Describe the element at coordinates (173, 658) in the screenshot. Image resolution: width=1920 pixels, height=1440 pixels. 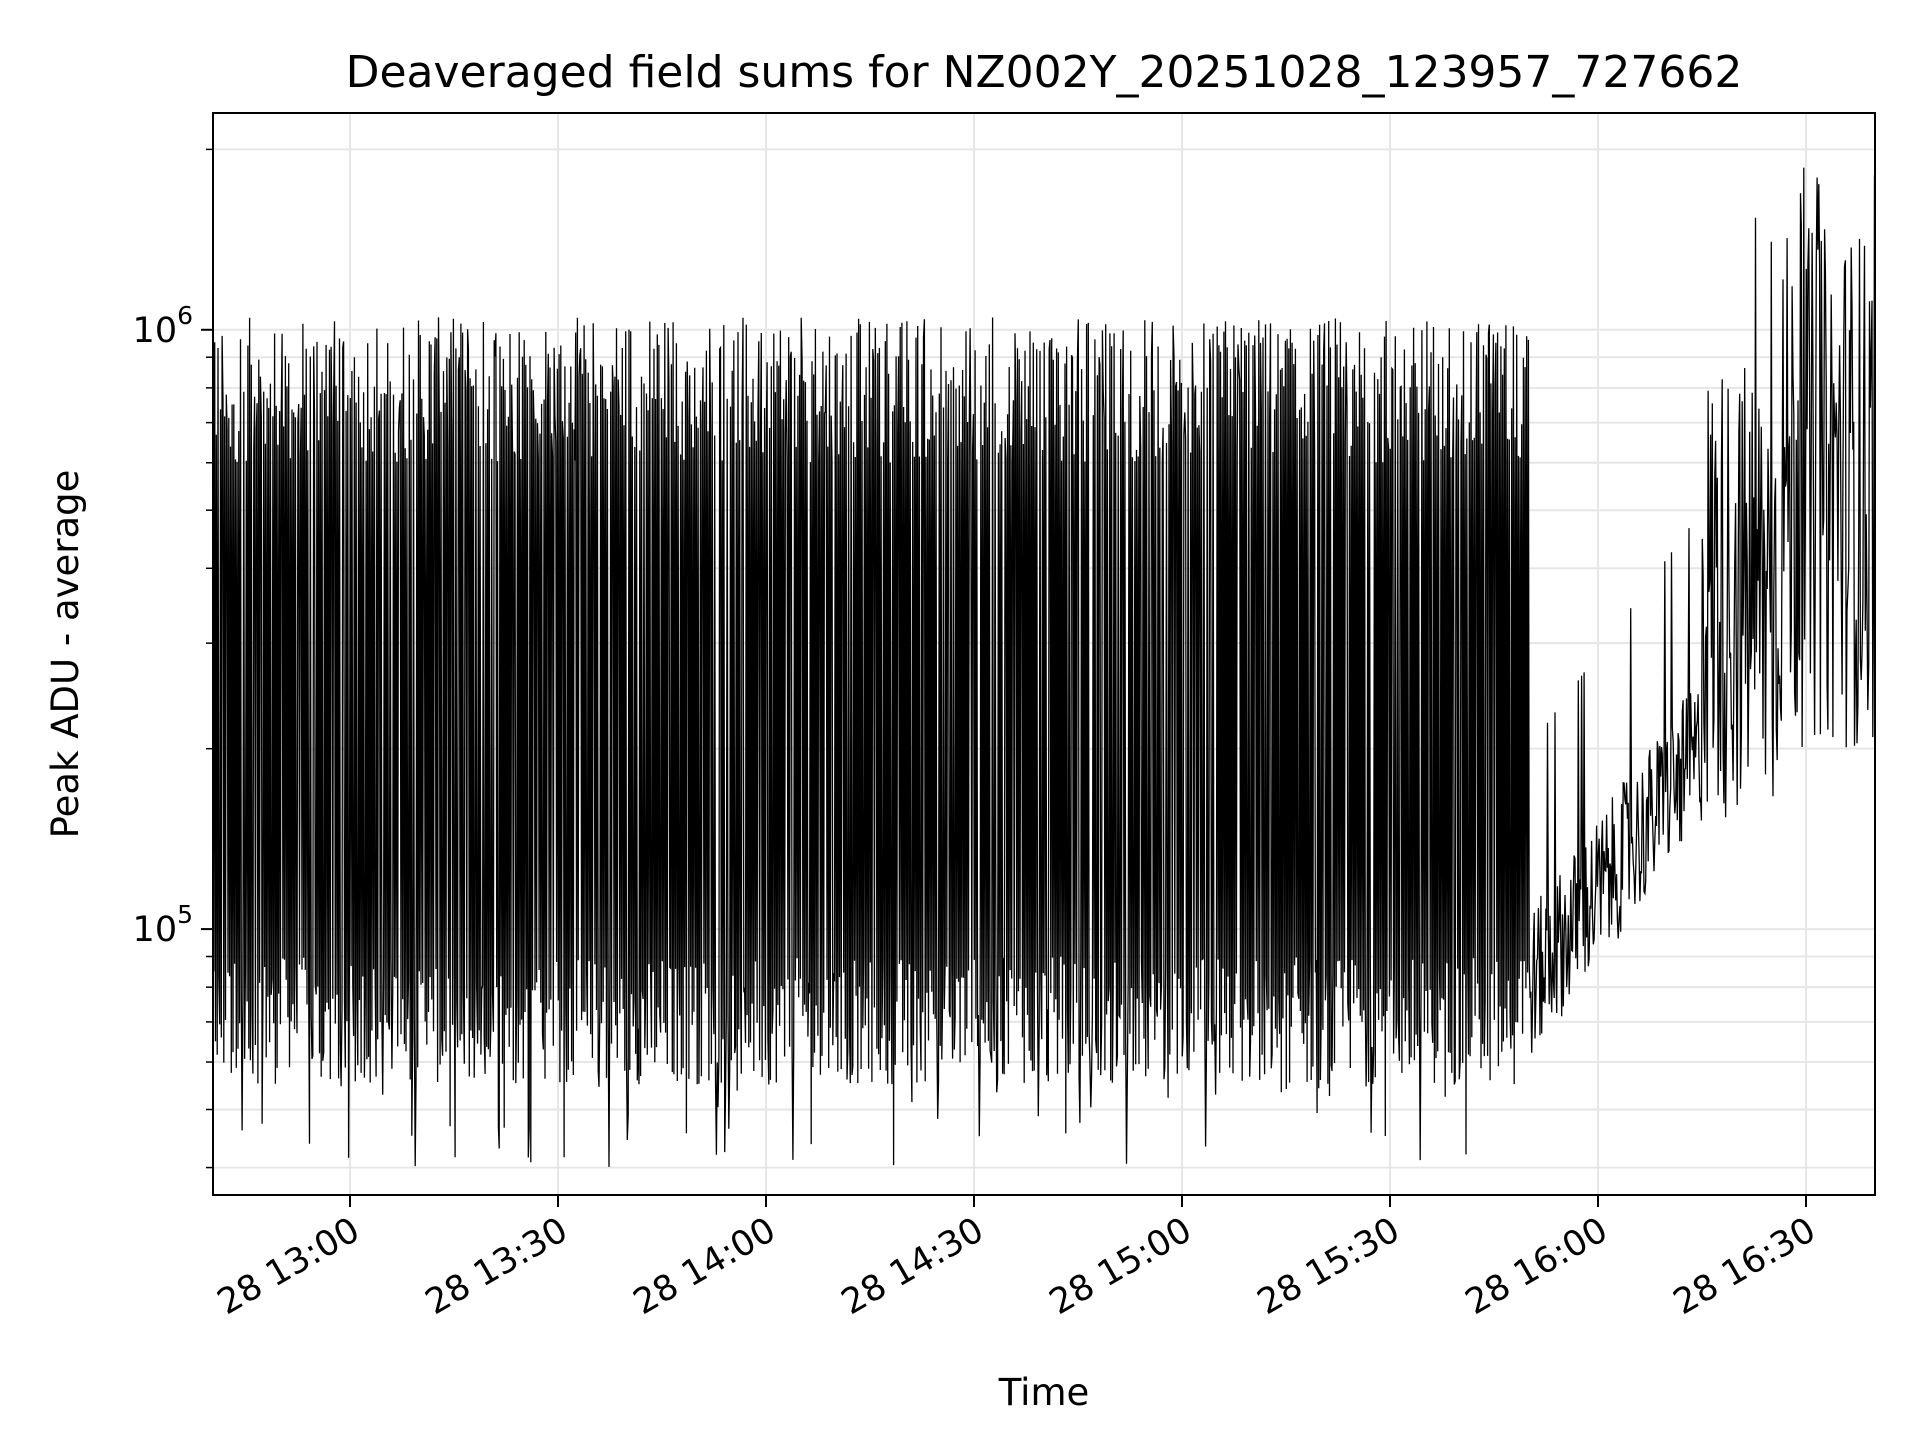
I see `y-axis-ticks: 10⁵ 10⁶` at that location.